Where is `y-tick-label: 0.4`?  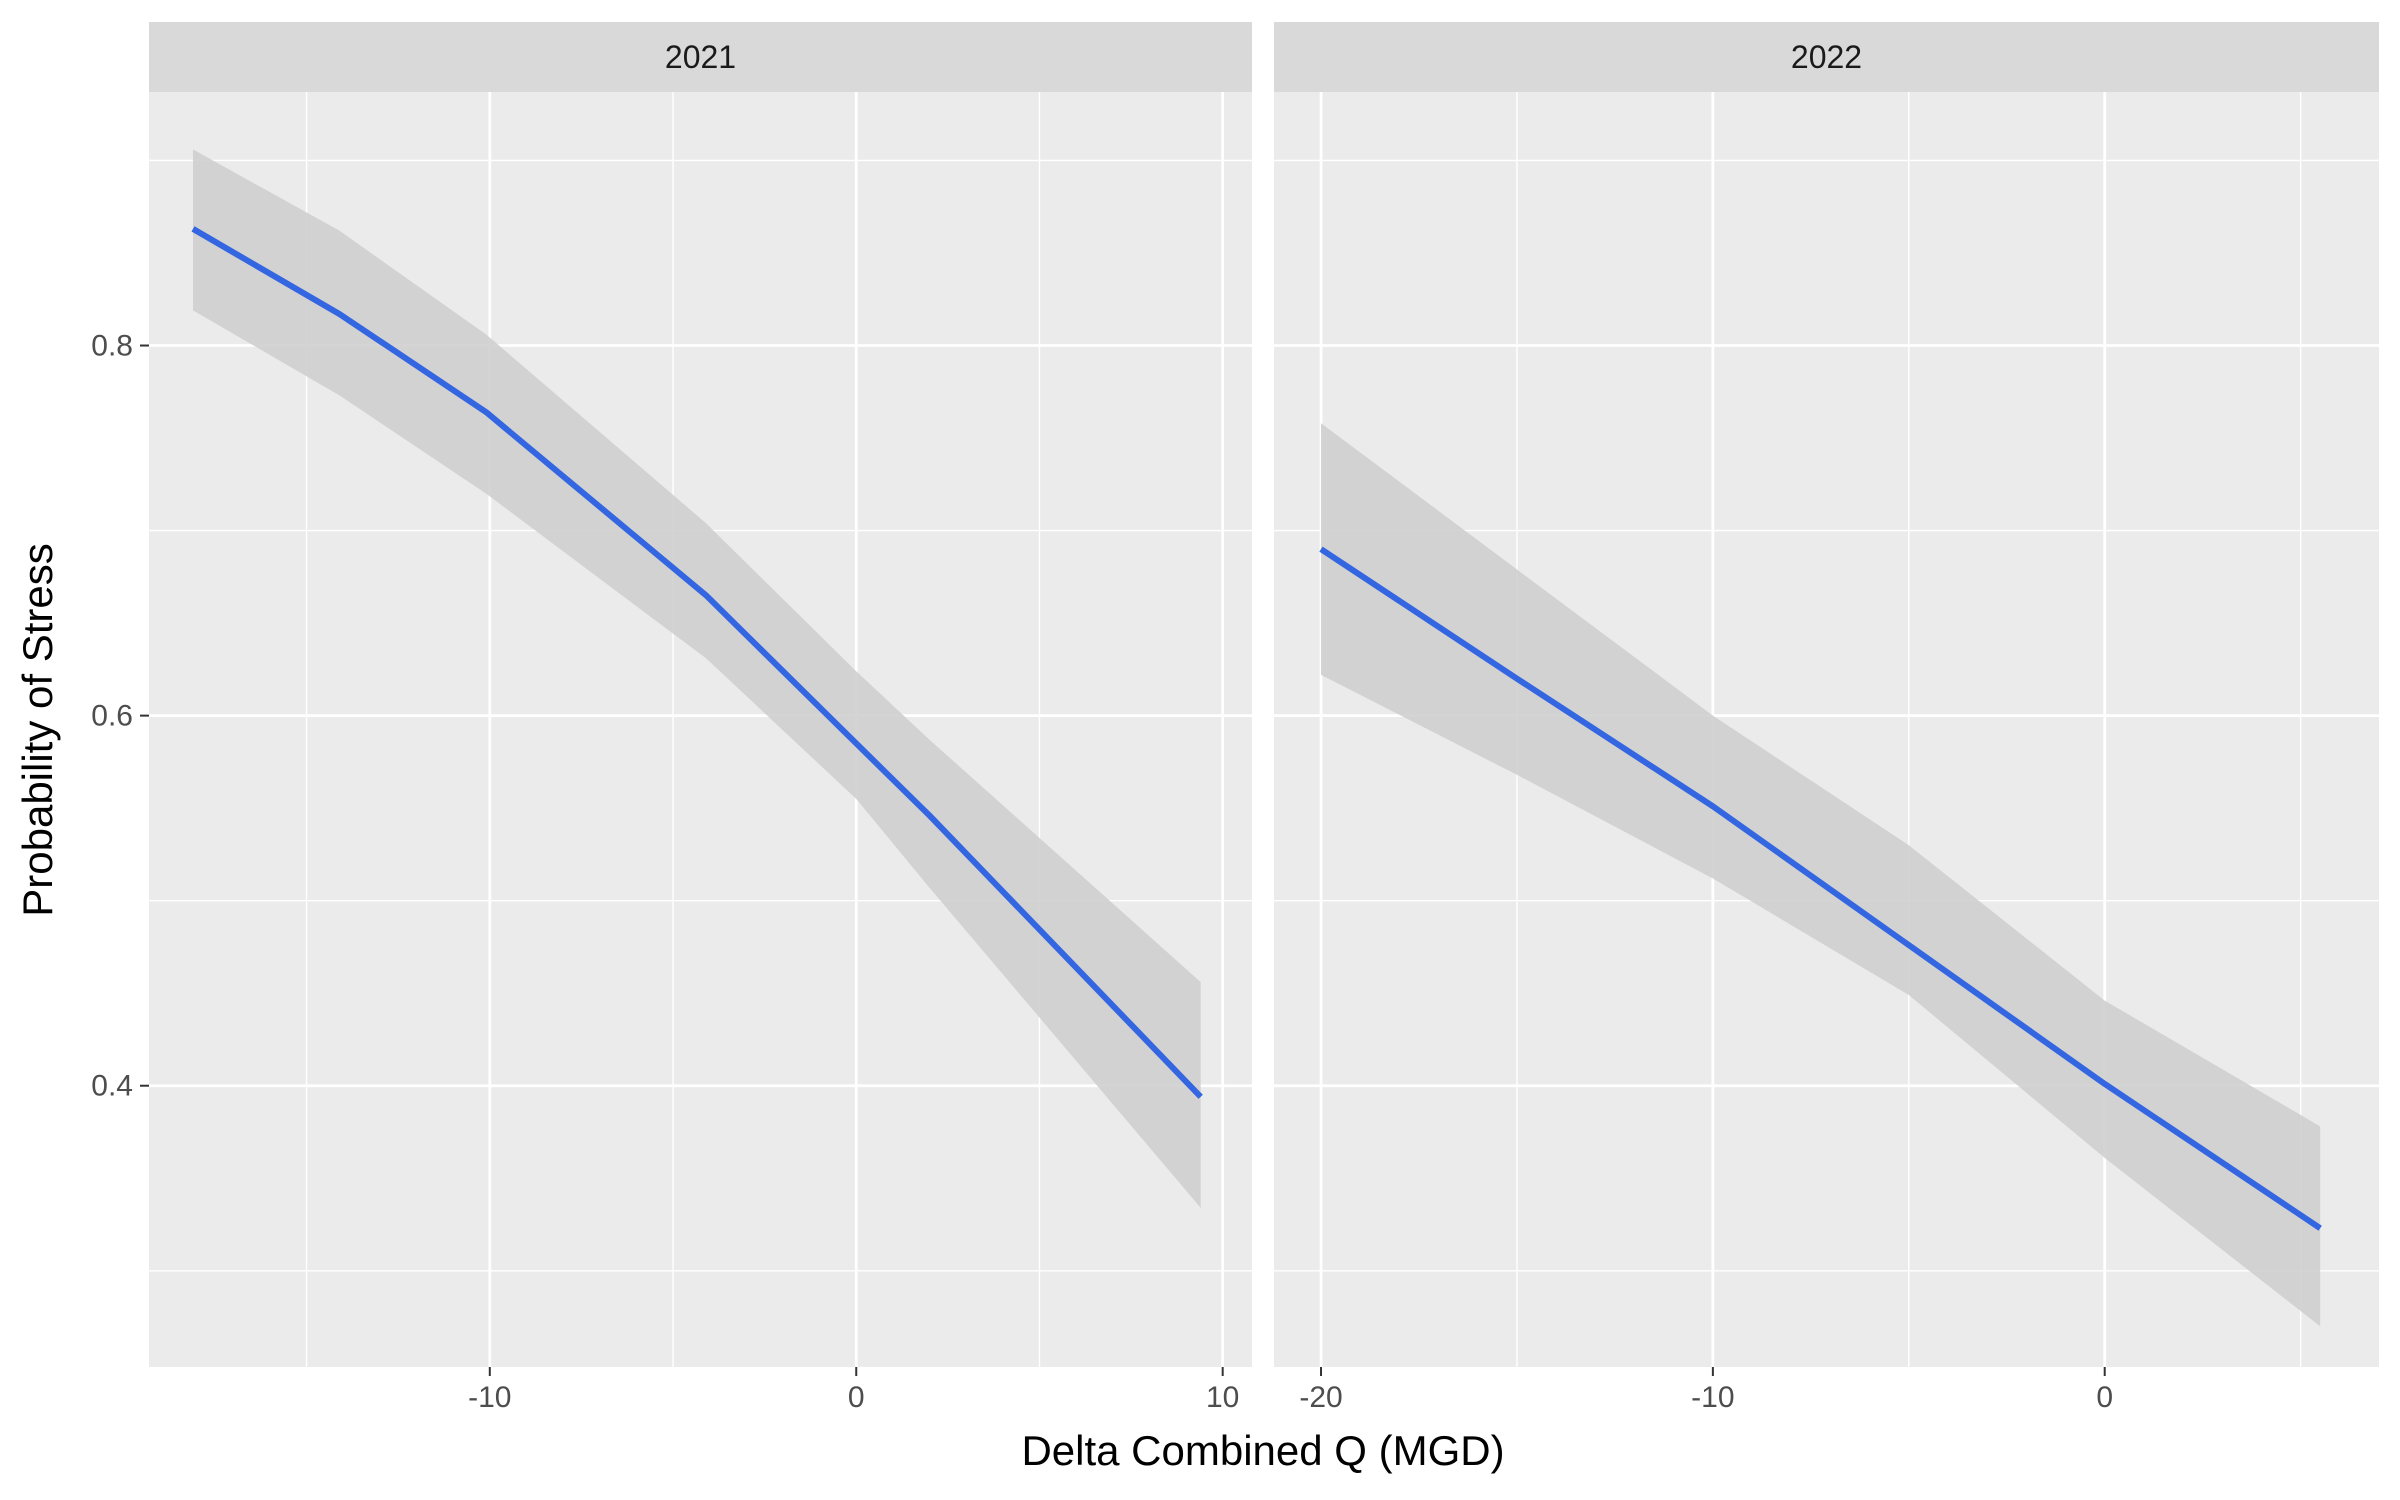
y-tick-label: 0.4 is located at coordinates (112, 1086).